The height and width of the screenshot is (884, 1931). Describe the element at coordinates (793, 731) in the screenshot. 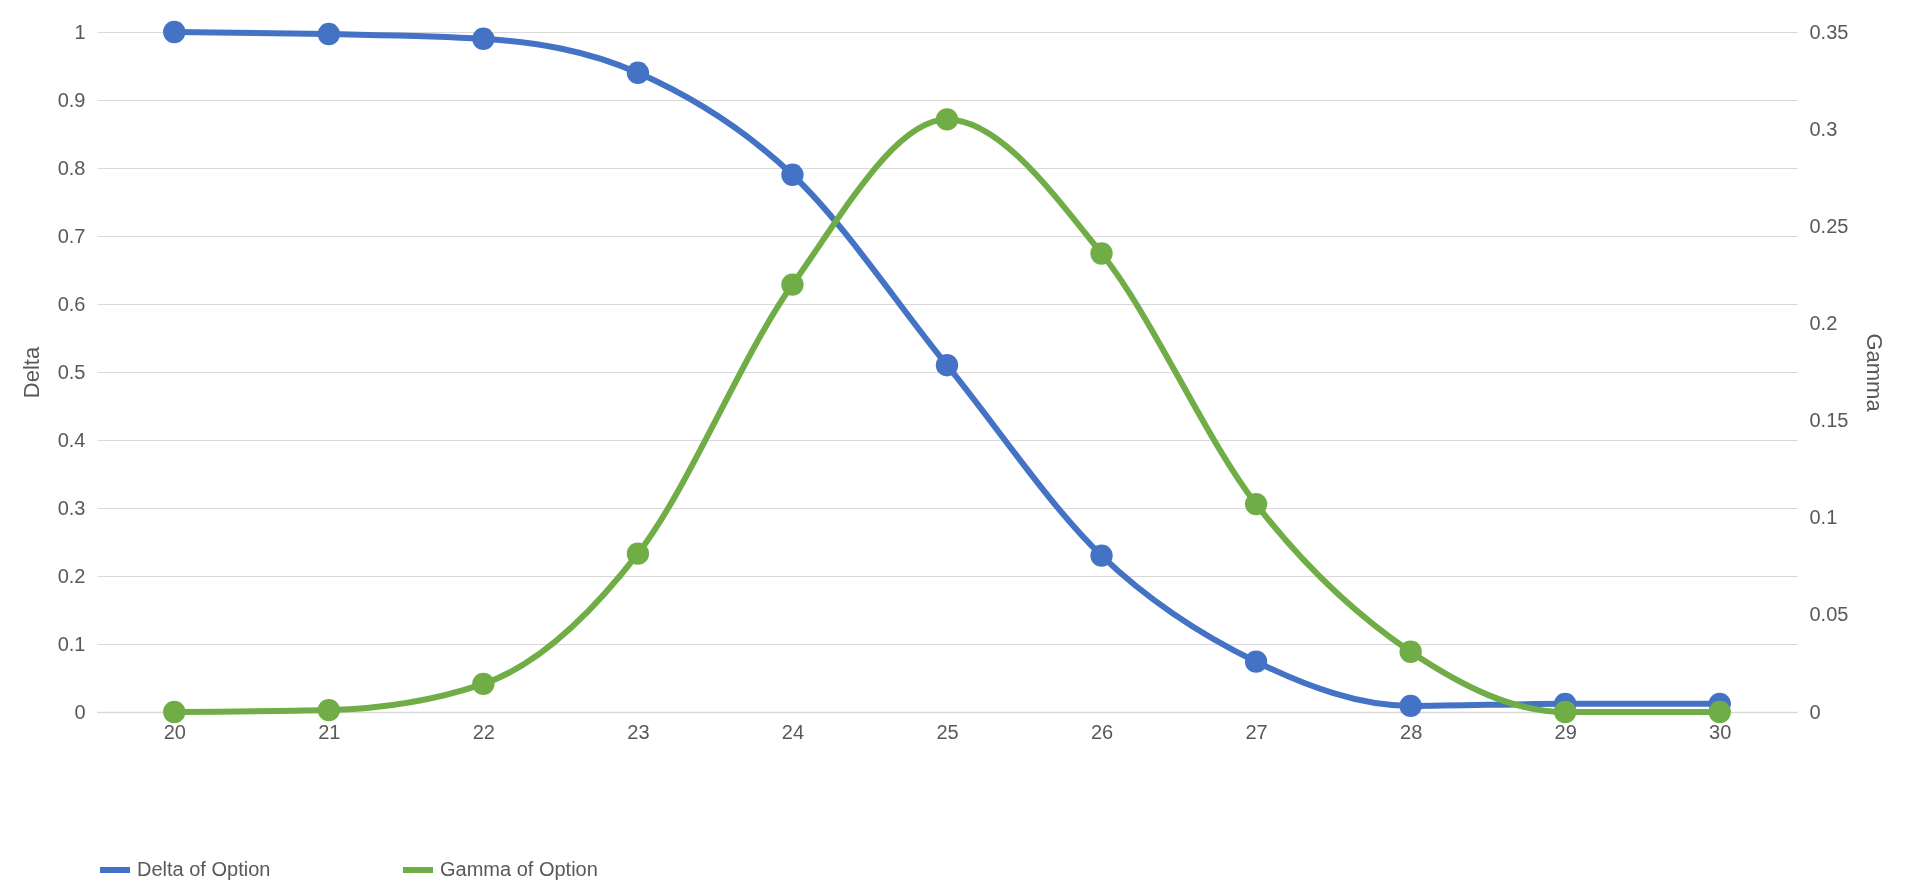

I see `x-tick-label: 24` at that location.